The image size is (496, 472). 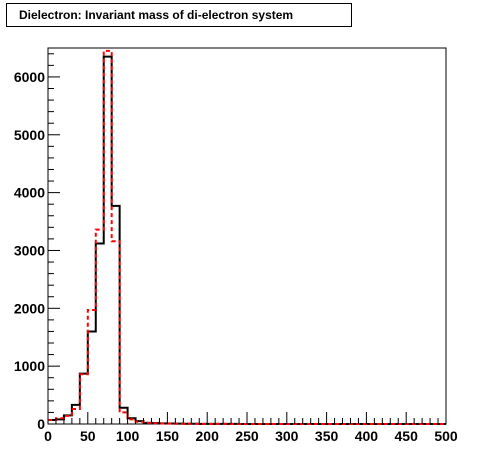 I want to click on x-tick-label: 300, so click(x=287, y=436).